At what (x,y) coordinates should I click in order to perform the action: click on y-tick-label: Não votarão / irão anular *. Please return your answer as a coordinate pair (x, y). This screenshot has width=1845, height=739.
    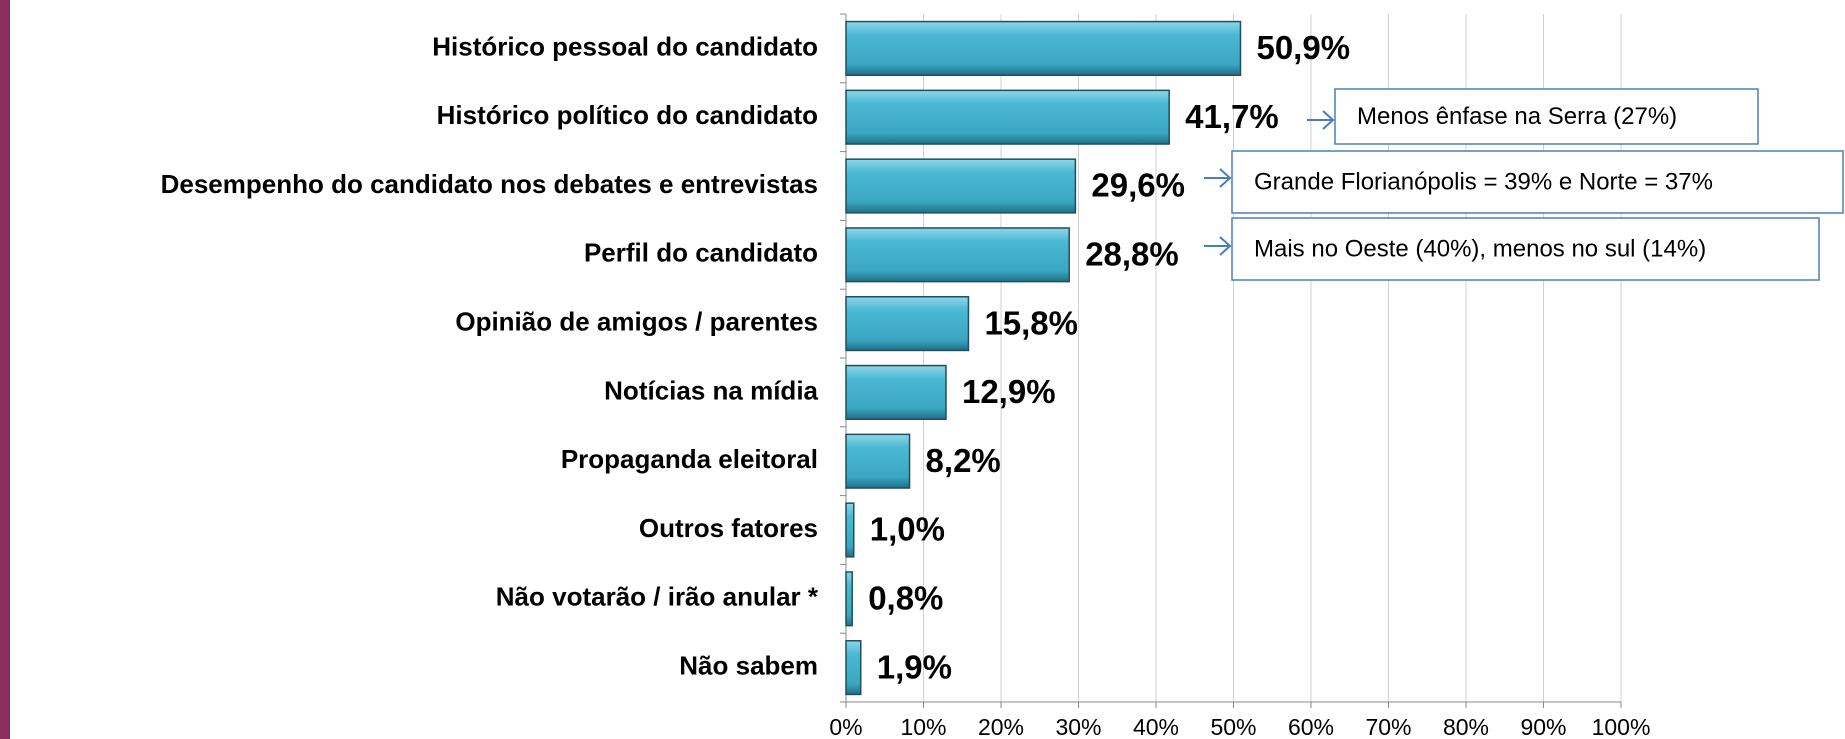
    Looking at the image, I should click on (657, 597).